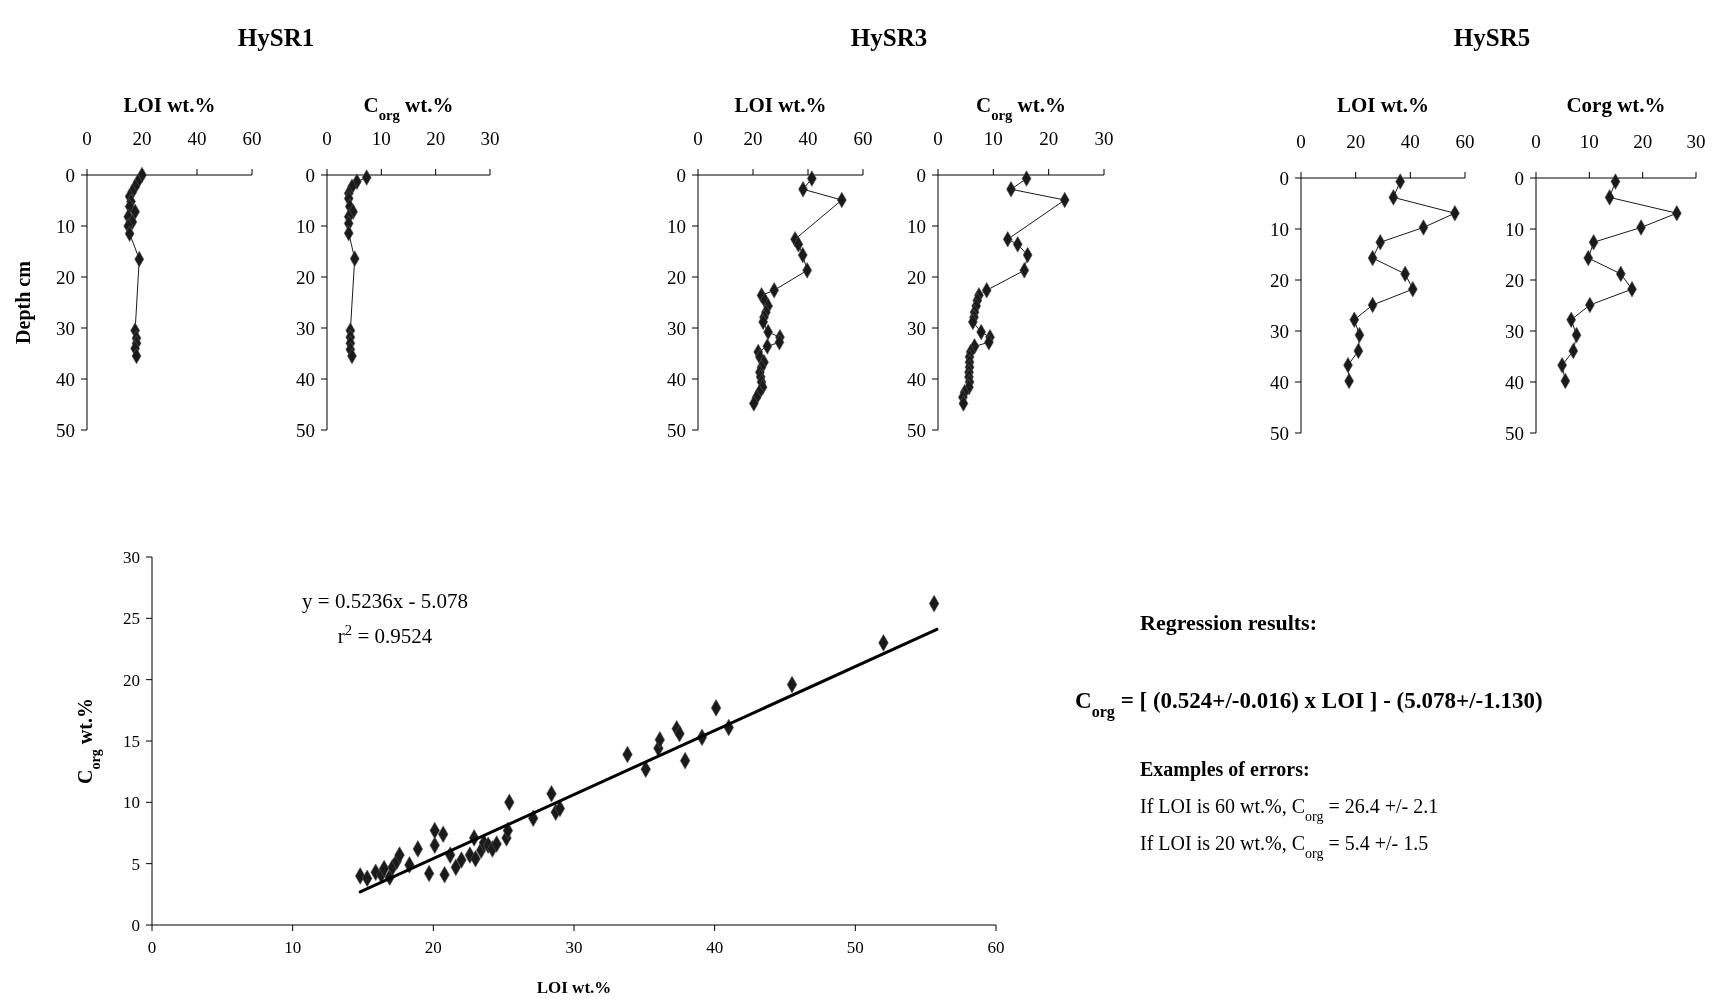 This screenshot has width=1720, height=1004. I want to click on annotation: y = 0.5236x - 5.078, so click(385, 601).